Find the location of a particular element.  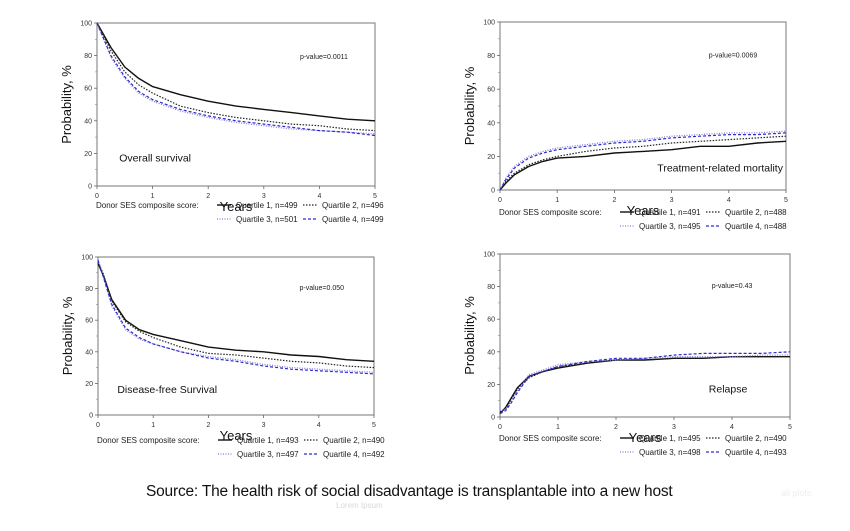

legend-label-quartile-2: Quartile 2, n=496 is located at coordinates (353, 205).